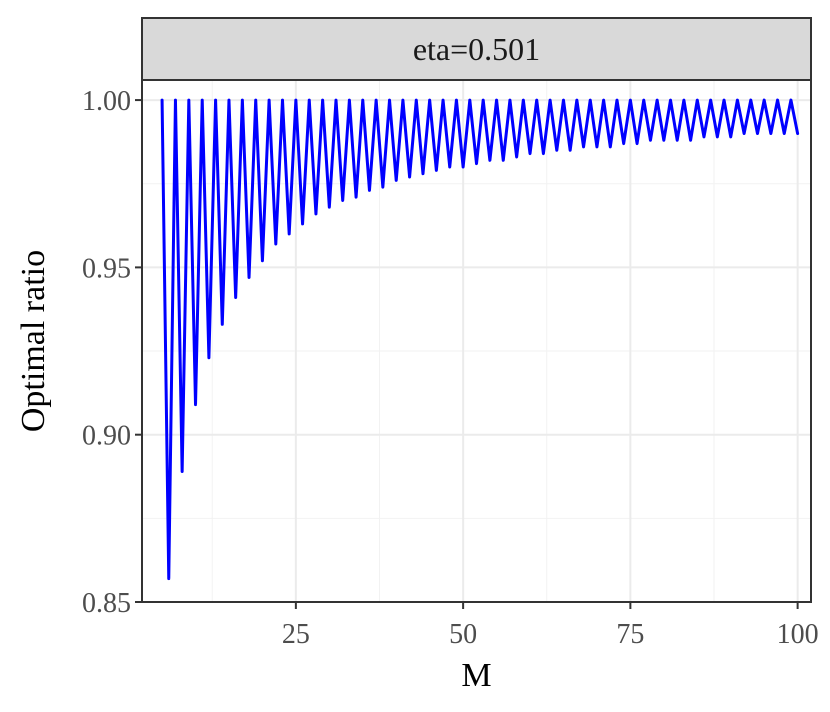  Describe the element at coordinates (476, 675) in the screenshot. I see `x-axis-title: M` at that location.